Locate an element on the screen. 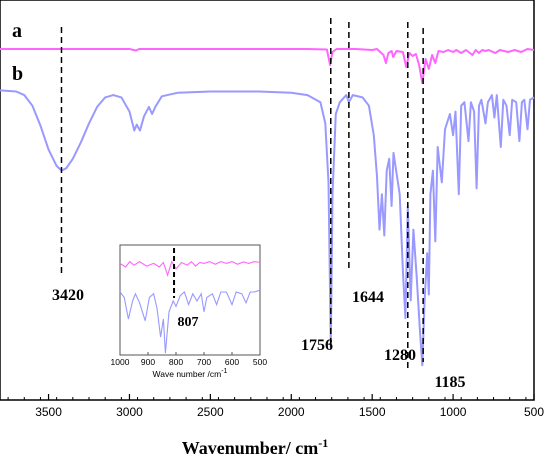  x-axis-tick-labels: 3500 3000 2500 2000 1500 1000 500 is located at coordinates (289, 412).